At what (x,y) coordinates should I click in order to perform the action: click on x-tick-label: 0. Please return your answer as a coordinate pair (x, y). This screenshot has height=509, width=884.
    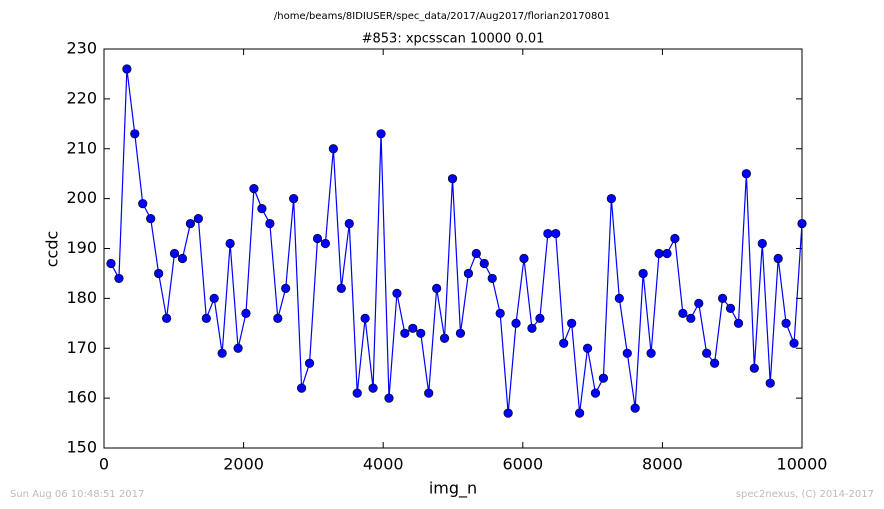
    Looking at the image, I should click on (104, 464).